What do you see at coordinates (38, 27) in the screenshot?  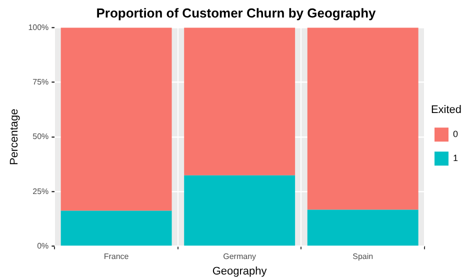 I see `y-tick-label: 100%` at bounding box center [38, 27].